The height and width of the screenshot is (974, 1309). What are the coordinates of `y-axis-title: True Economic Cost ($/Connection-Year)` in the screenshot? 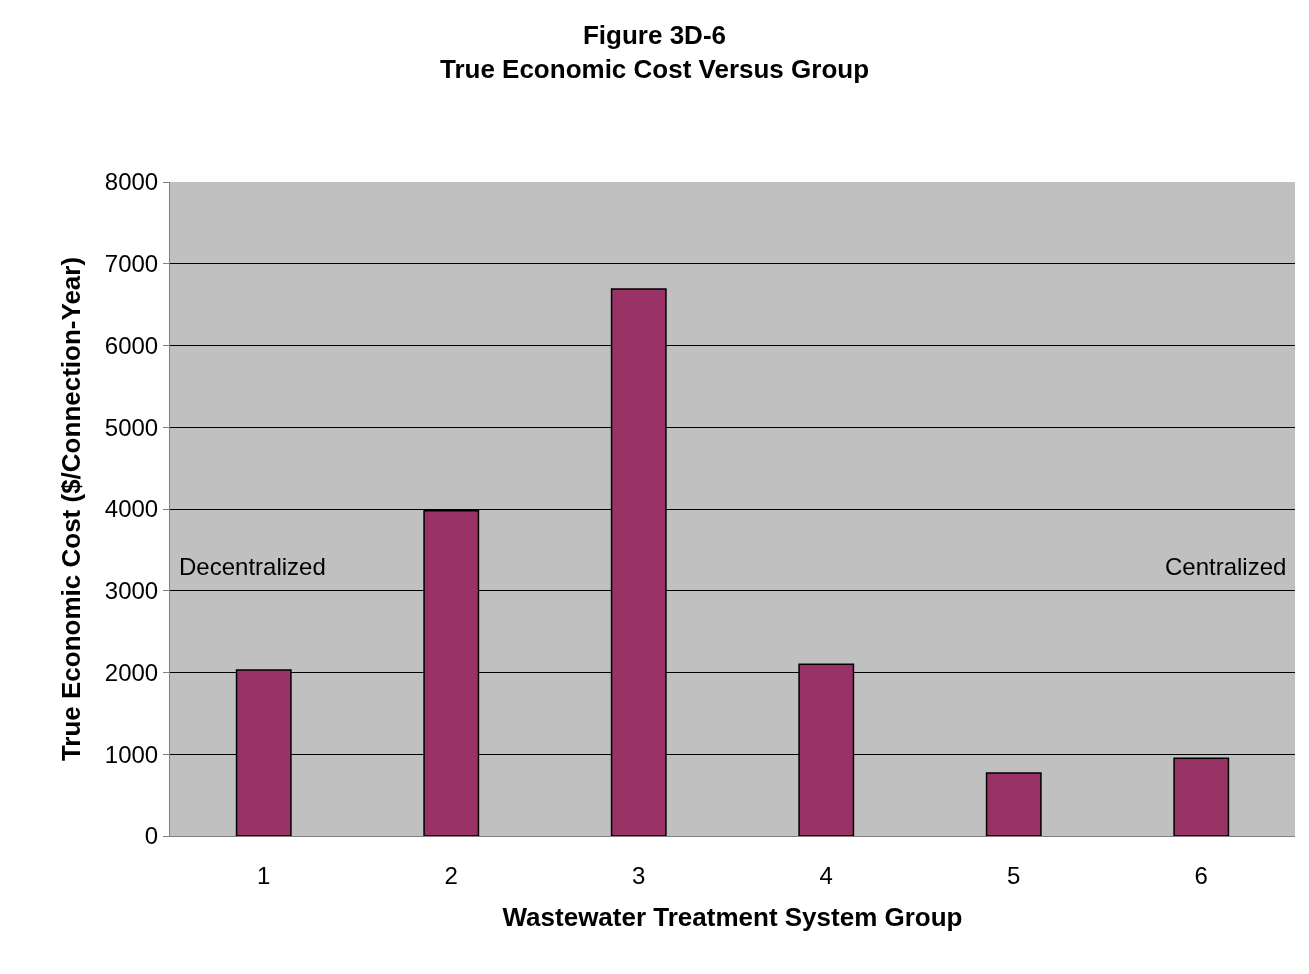 It's located at (71, 509).